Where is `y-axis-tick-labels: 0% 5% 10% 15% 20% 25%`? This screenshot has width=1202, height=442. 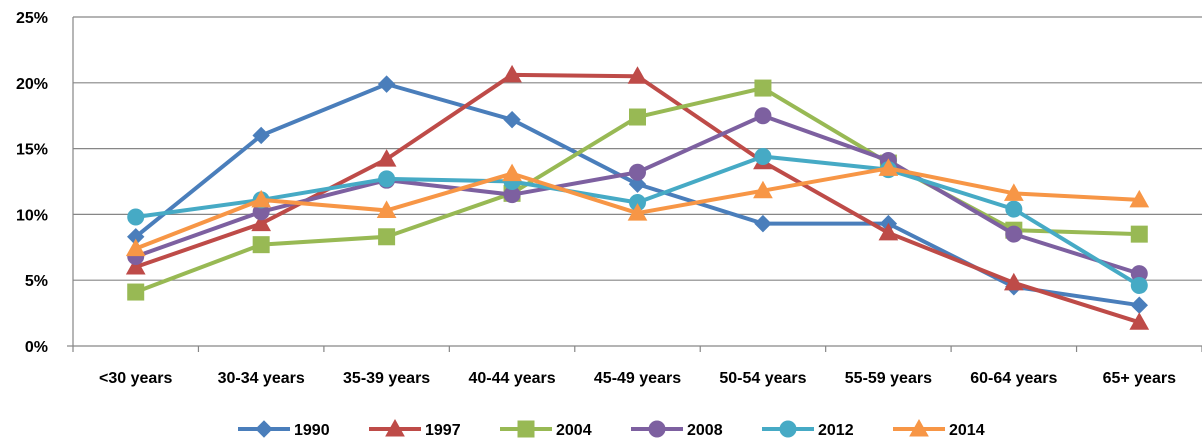
y-axis-tick-labels: 0% 5% 10% 15% 20% 25% is located at coordinates (32, 183).